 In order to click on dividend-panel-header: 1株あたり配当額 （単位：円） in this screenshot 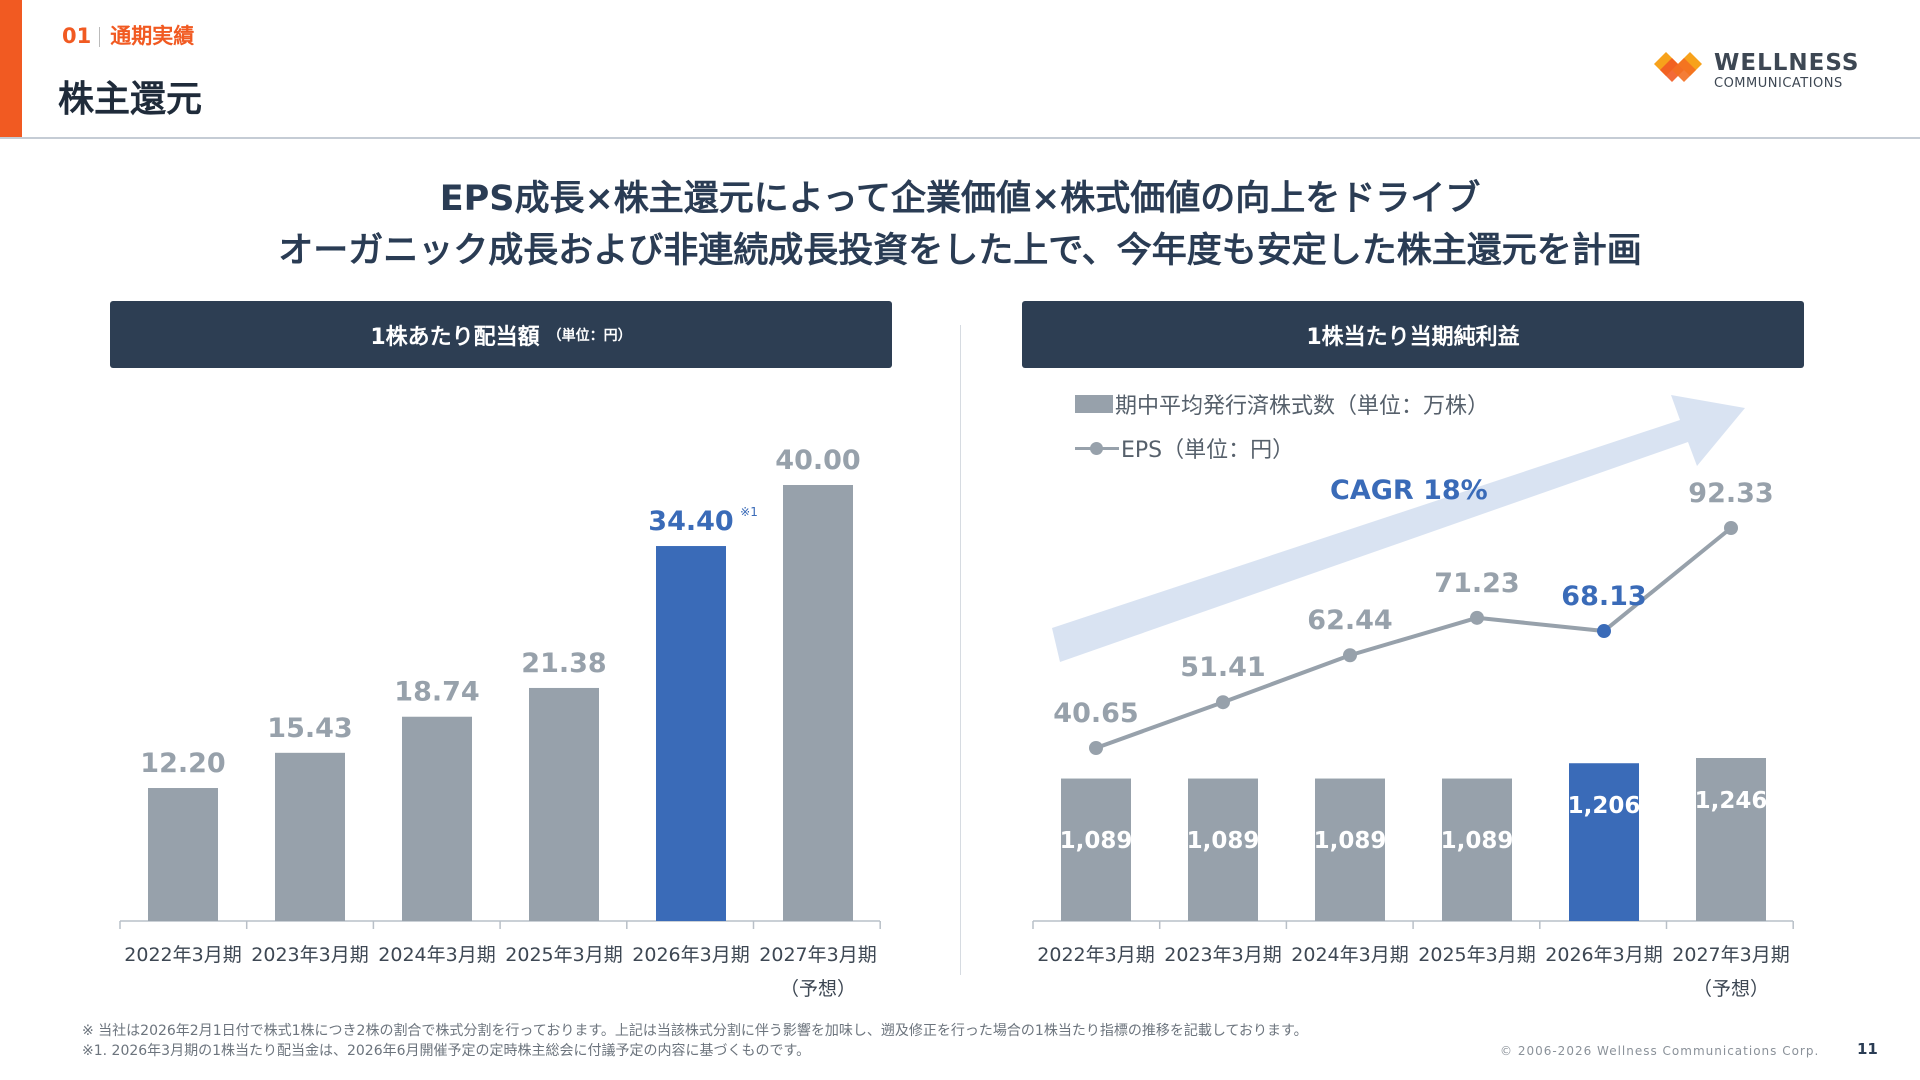, I will do `click(501, 334)`.